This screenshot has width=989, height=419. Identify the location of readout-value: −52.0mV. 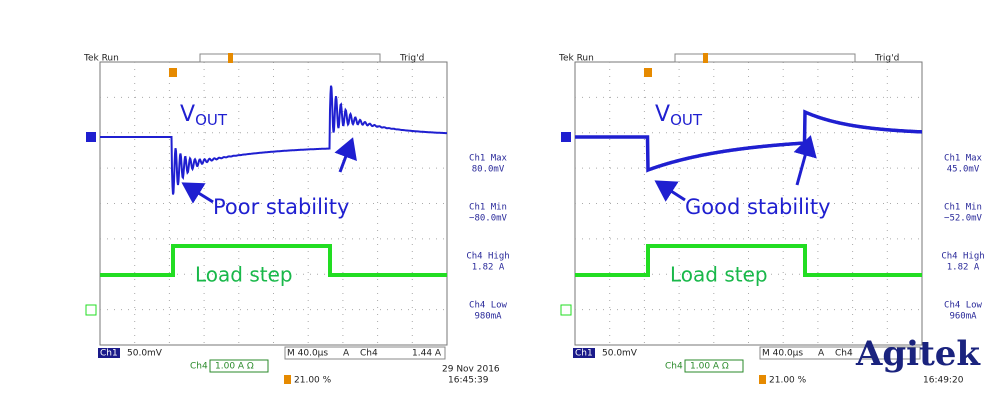
(963, 219).